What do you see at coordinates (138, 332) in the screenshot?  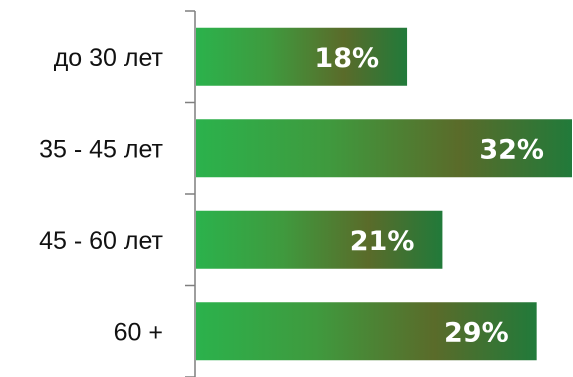 I see `category-label: 60 +` at bounding box center [138, 332].